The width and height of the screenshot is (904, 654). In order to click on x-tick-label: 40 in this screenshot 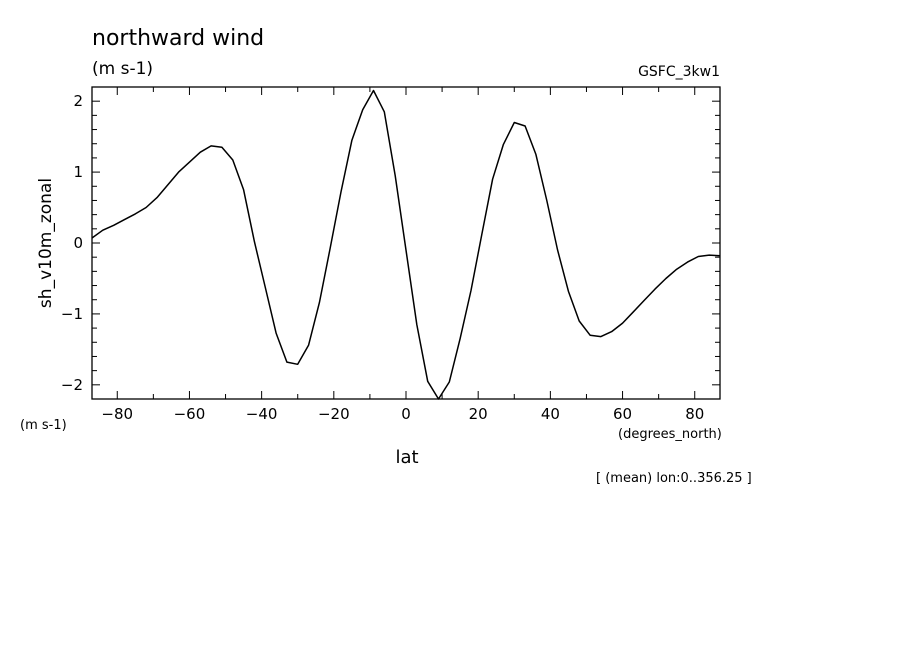, I will do `click(550, 414)`.